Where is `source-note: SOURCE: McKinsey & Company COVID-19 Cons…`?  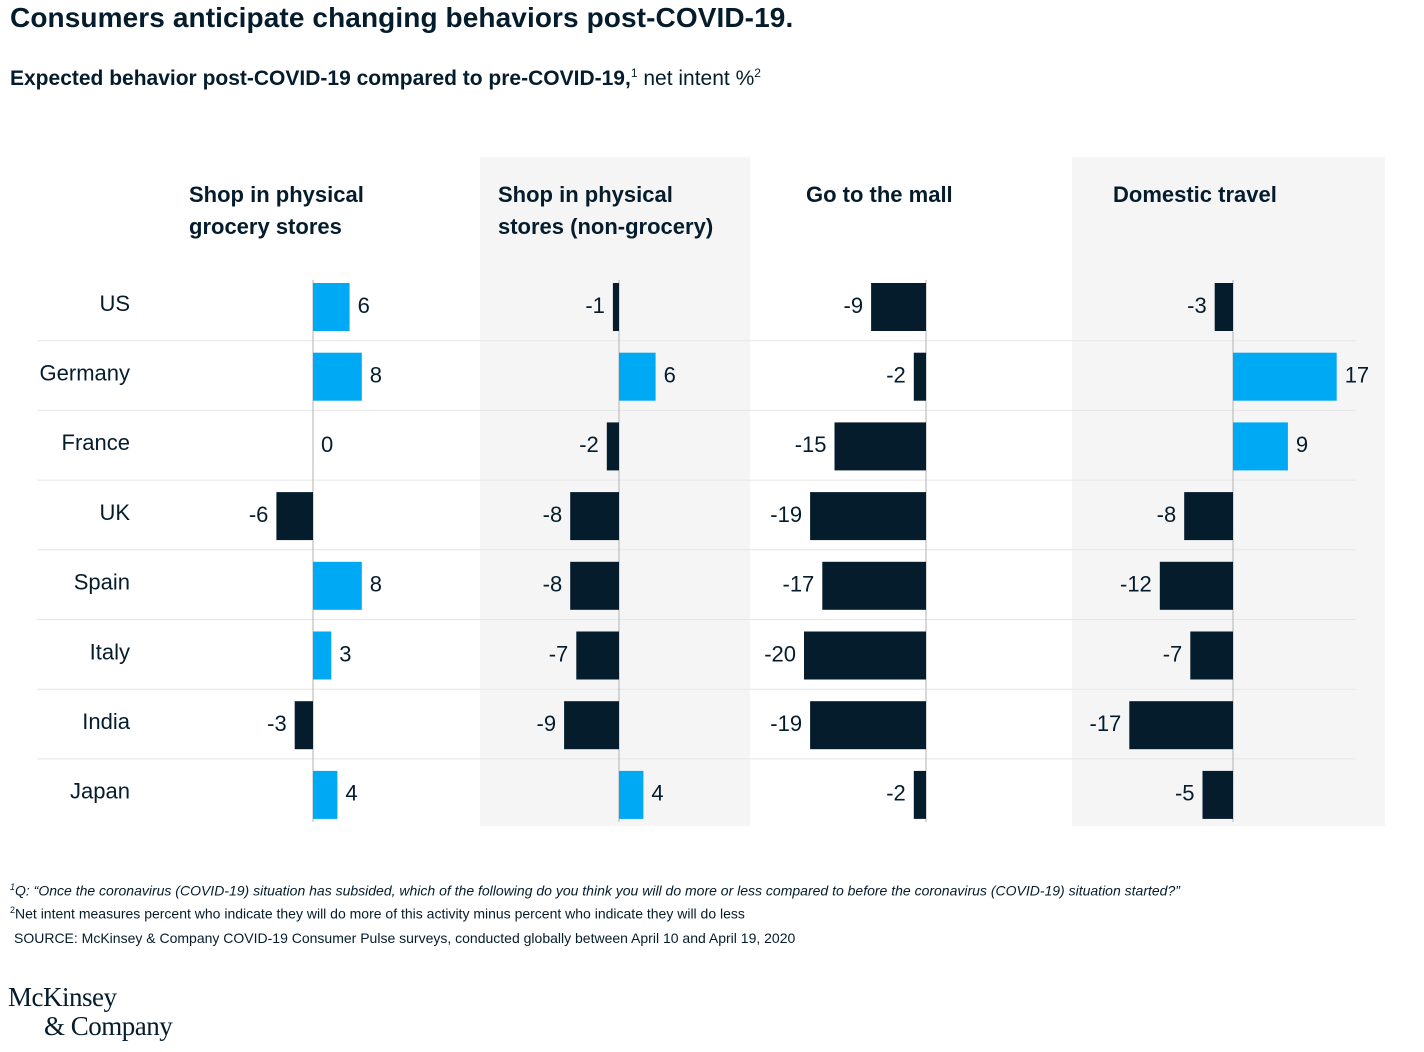
source-note: SOURCE: McKinsey & Company COVID-19 Cons… is located at coordinates (405, 938).